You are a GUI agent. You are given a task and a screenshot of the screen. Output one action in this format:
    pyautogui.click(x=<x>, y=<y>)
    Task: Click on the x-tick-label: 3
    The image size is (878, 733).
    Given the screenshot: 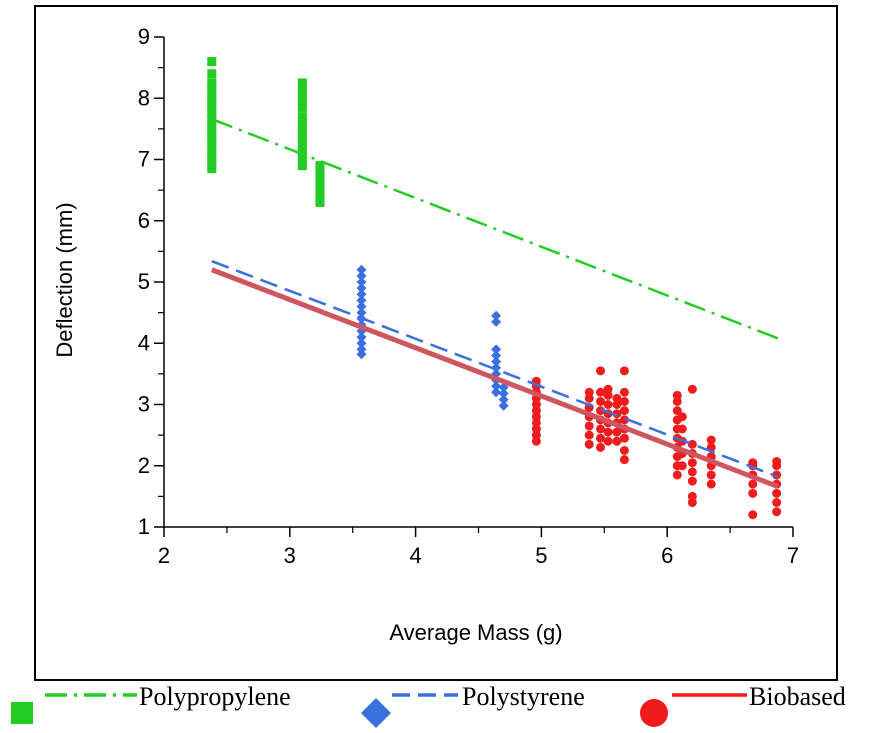 What is the action you would take?
    pyautogui.click(x=290, y=555)
    